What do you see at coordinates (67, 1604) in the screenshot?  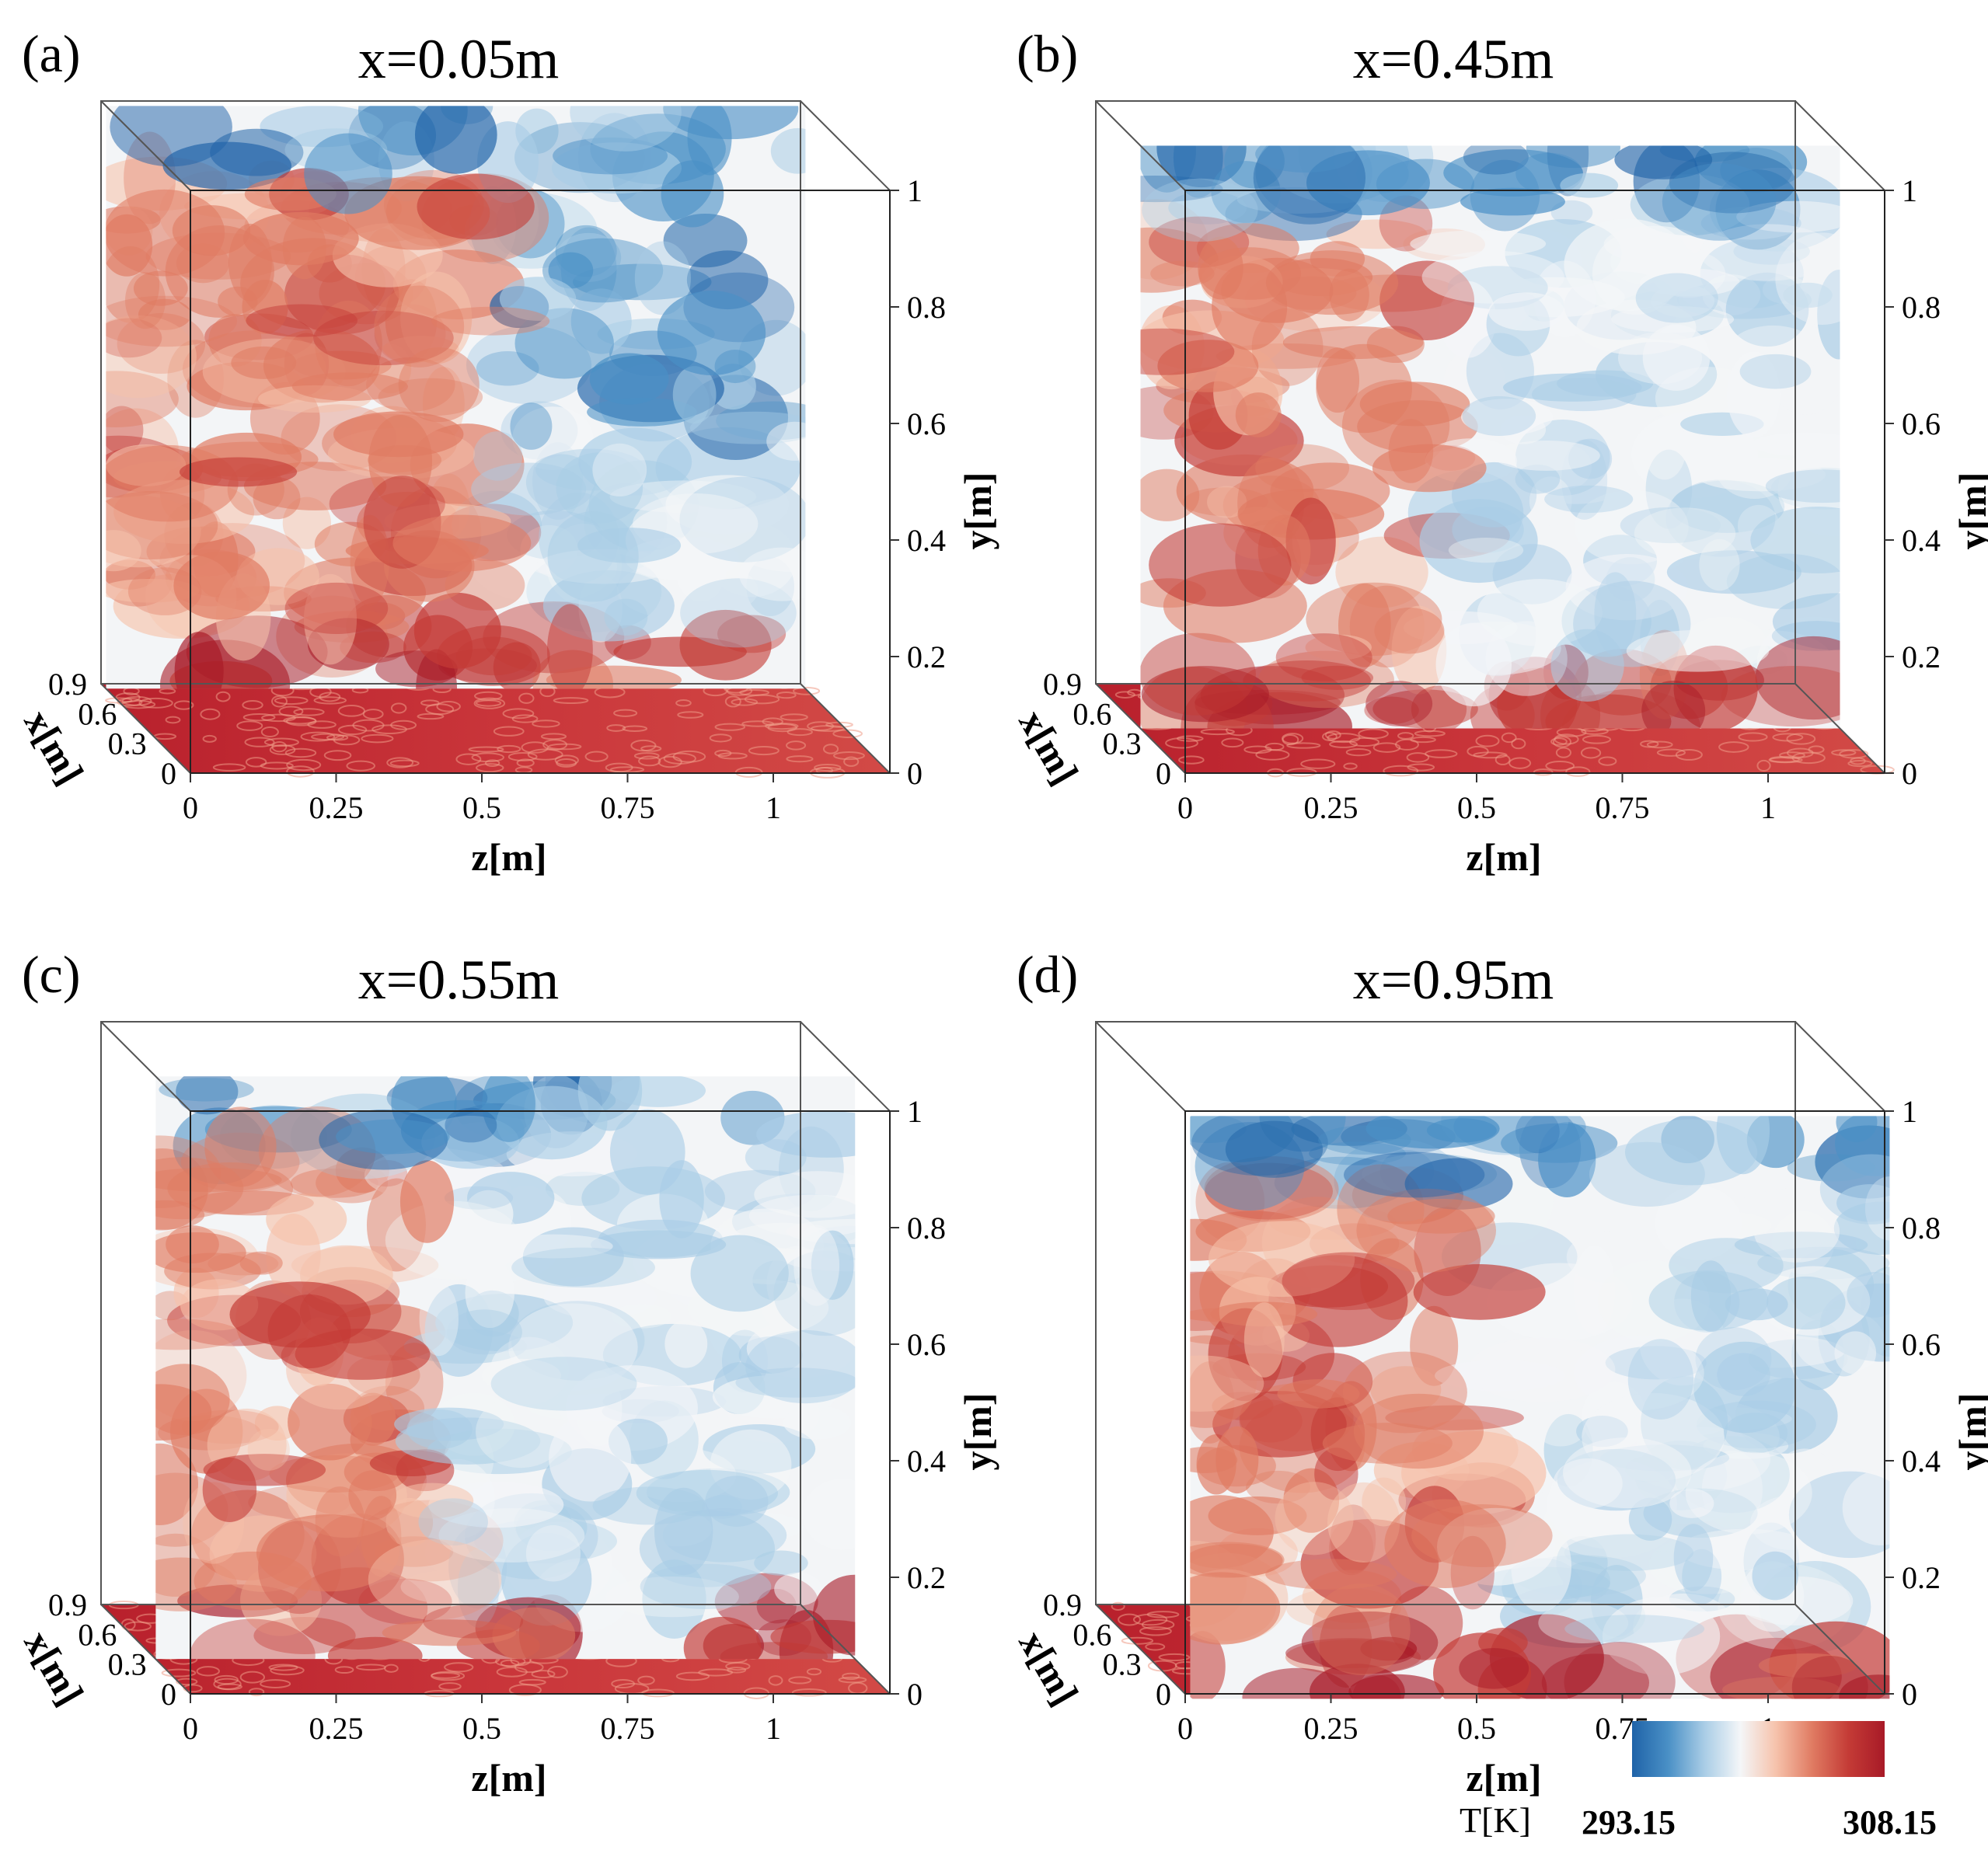 I see `x-tick-label: 0.9` at bounding box center [67, 1604].